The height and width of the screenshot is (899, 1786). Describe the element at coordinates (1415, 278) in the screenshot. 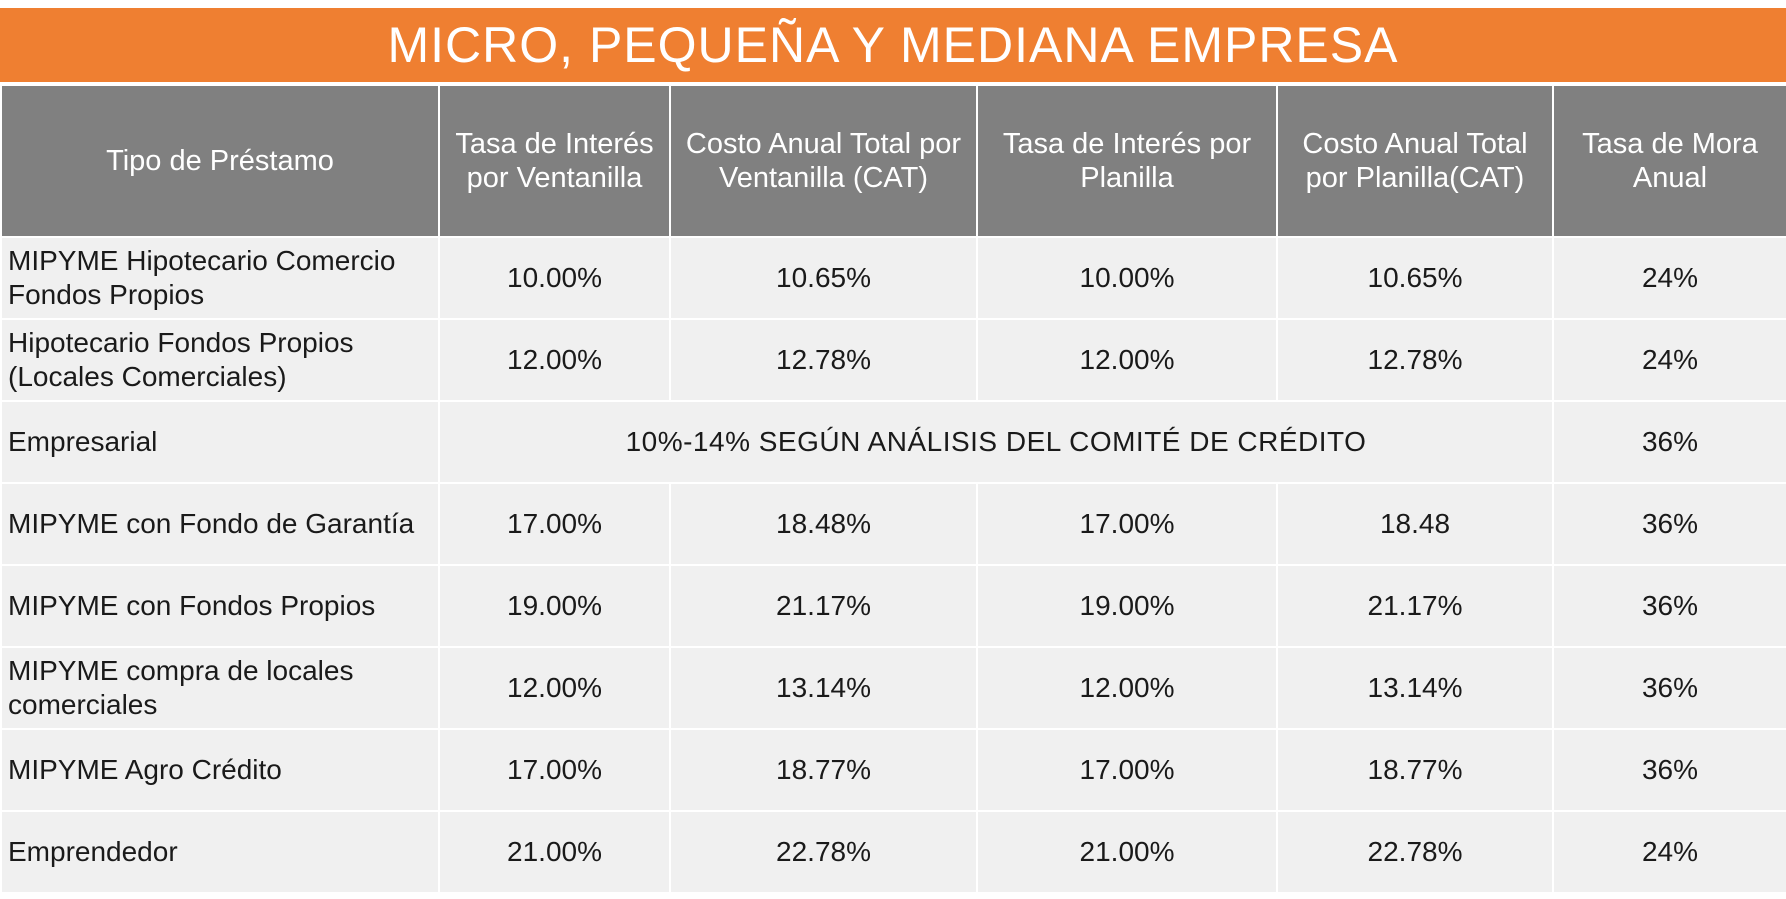

I see `cell-cat-planilla: 10.65%` at that location.